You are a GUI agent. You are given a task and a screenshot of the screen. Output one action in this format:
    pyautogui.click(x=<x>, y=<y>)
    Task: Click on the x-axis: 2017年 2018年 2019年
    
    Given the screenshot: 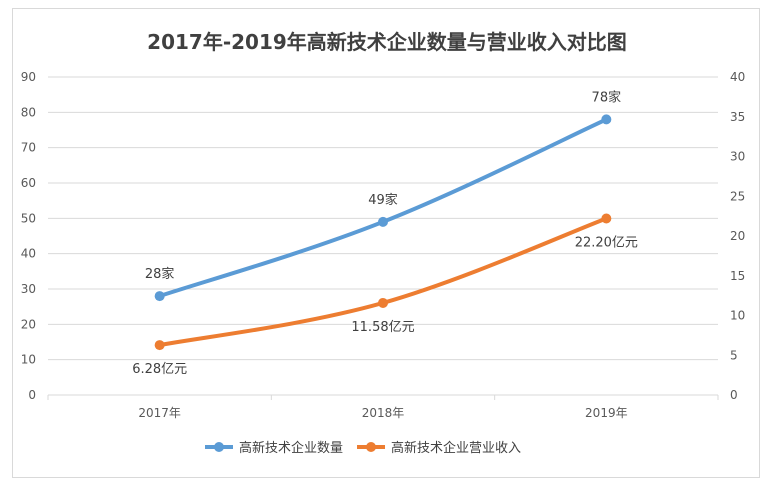 What is the action you would take?
    pyautogui.click(x=383, y=407)
    